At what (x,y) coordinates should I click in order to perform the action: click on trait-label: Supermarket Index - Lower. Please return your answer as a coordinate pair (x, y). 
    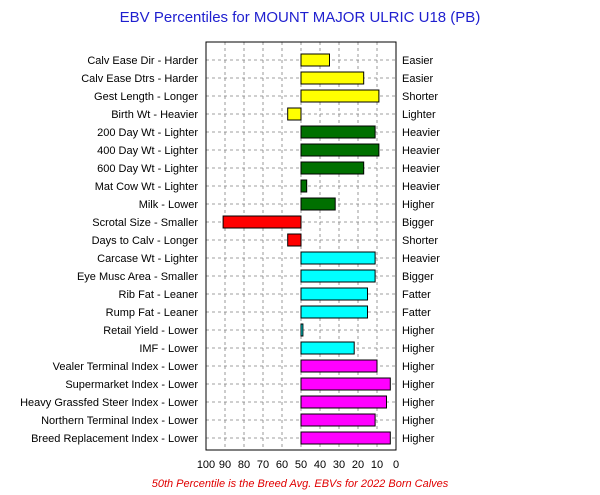
    Looking at the image, I should click on (131, 385).